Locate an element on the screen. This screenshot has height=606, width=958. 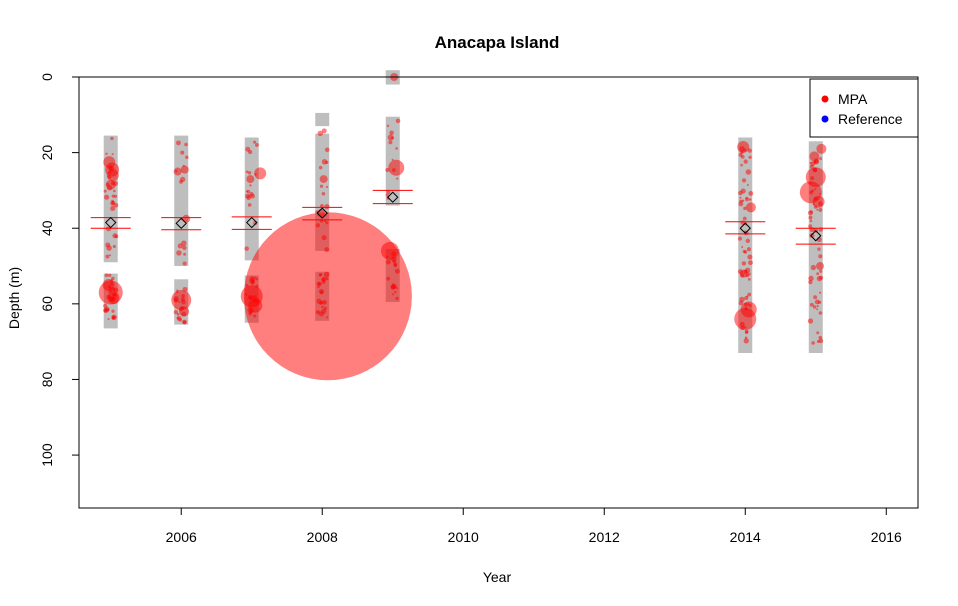
y-tick-label: 100 is located at coordinates (47, 455).